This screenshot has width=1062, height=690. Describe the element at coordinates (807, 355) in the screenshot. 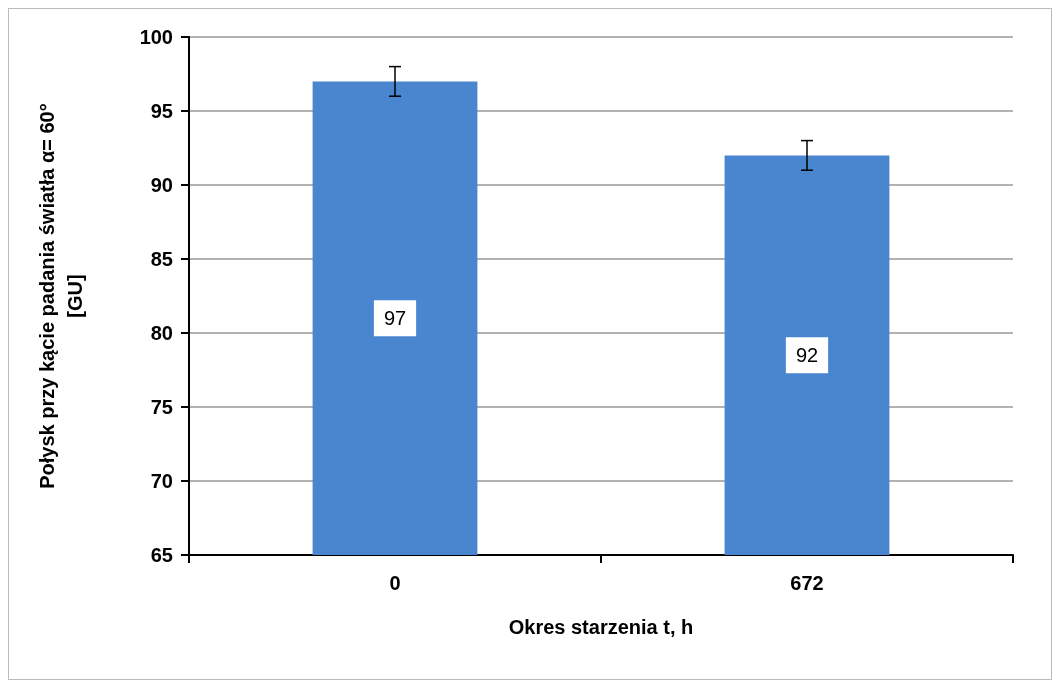

I see `data-label: 92` at that location.